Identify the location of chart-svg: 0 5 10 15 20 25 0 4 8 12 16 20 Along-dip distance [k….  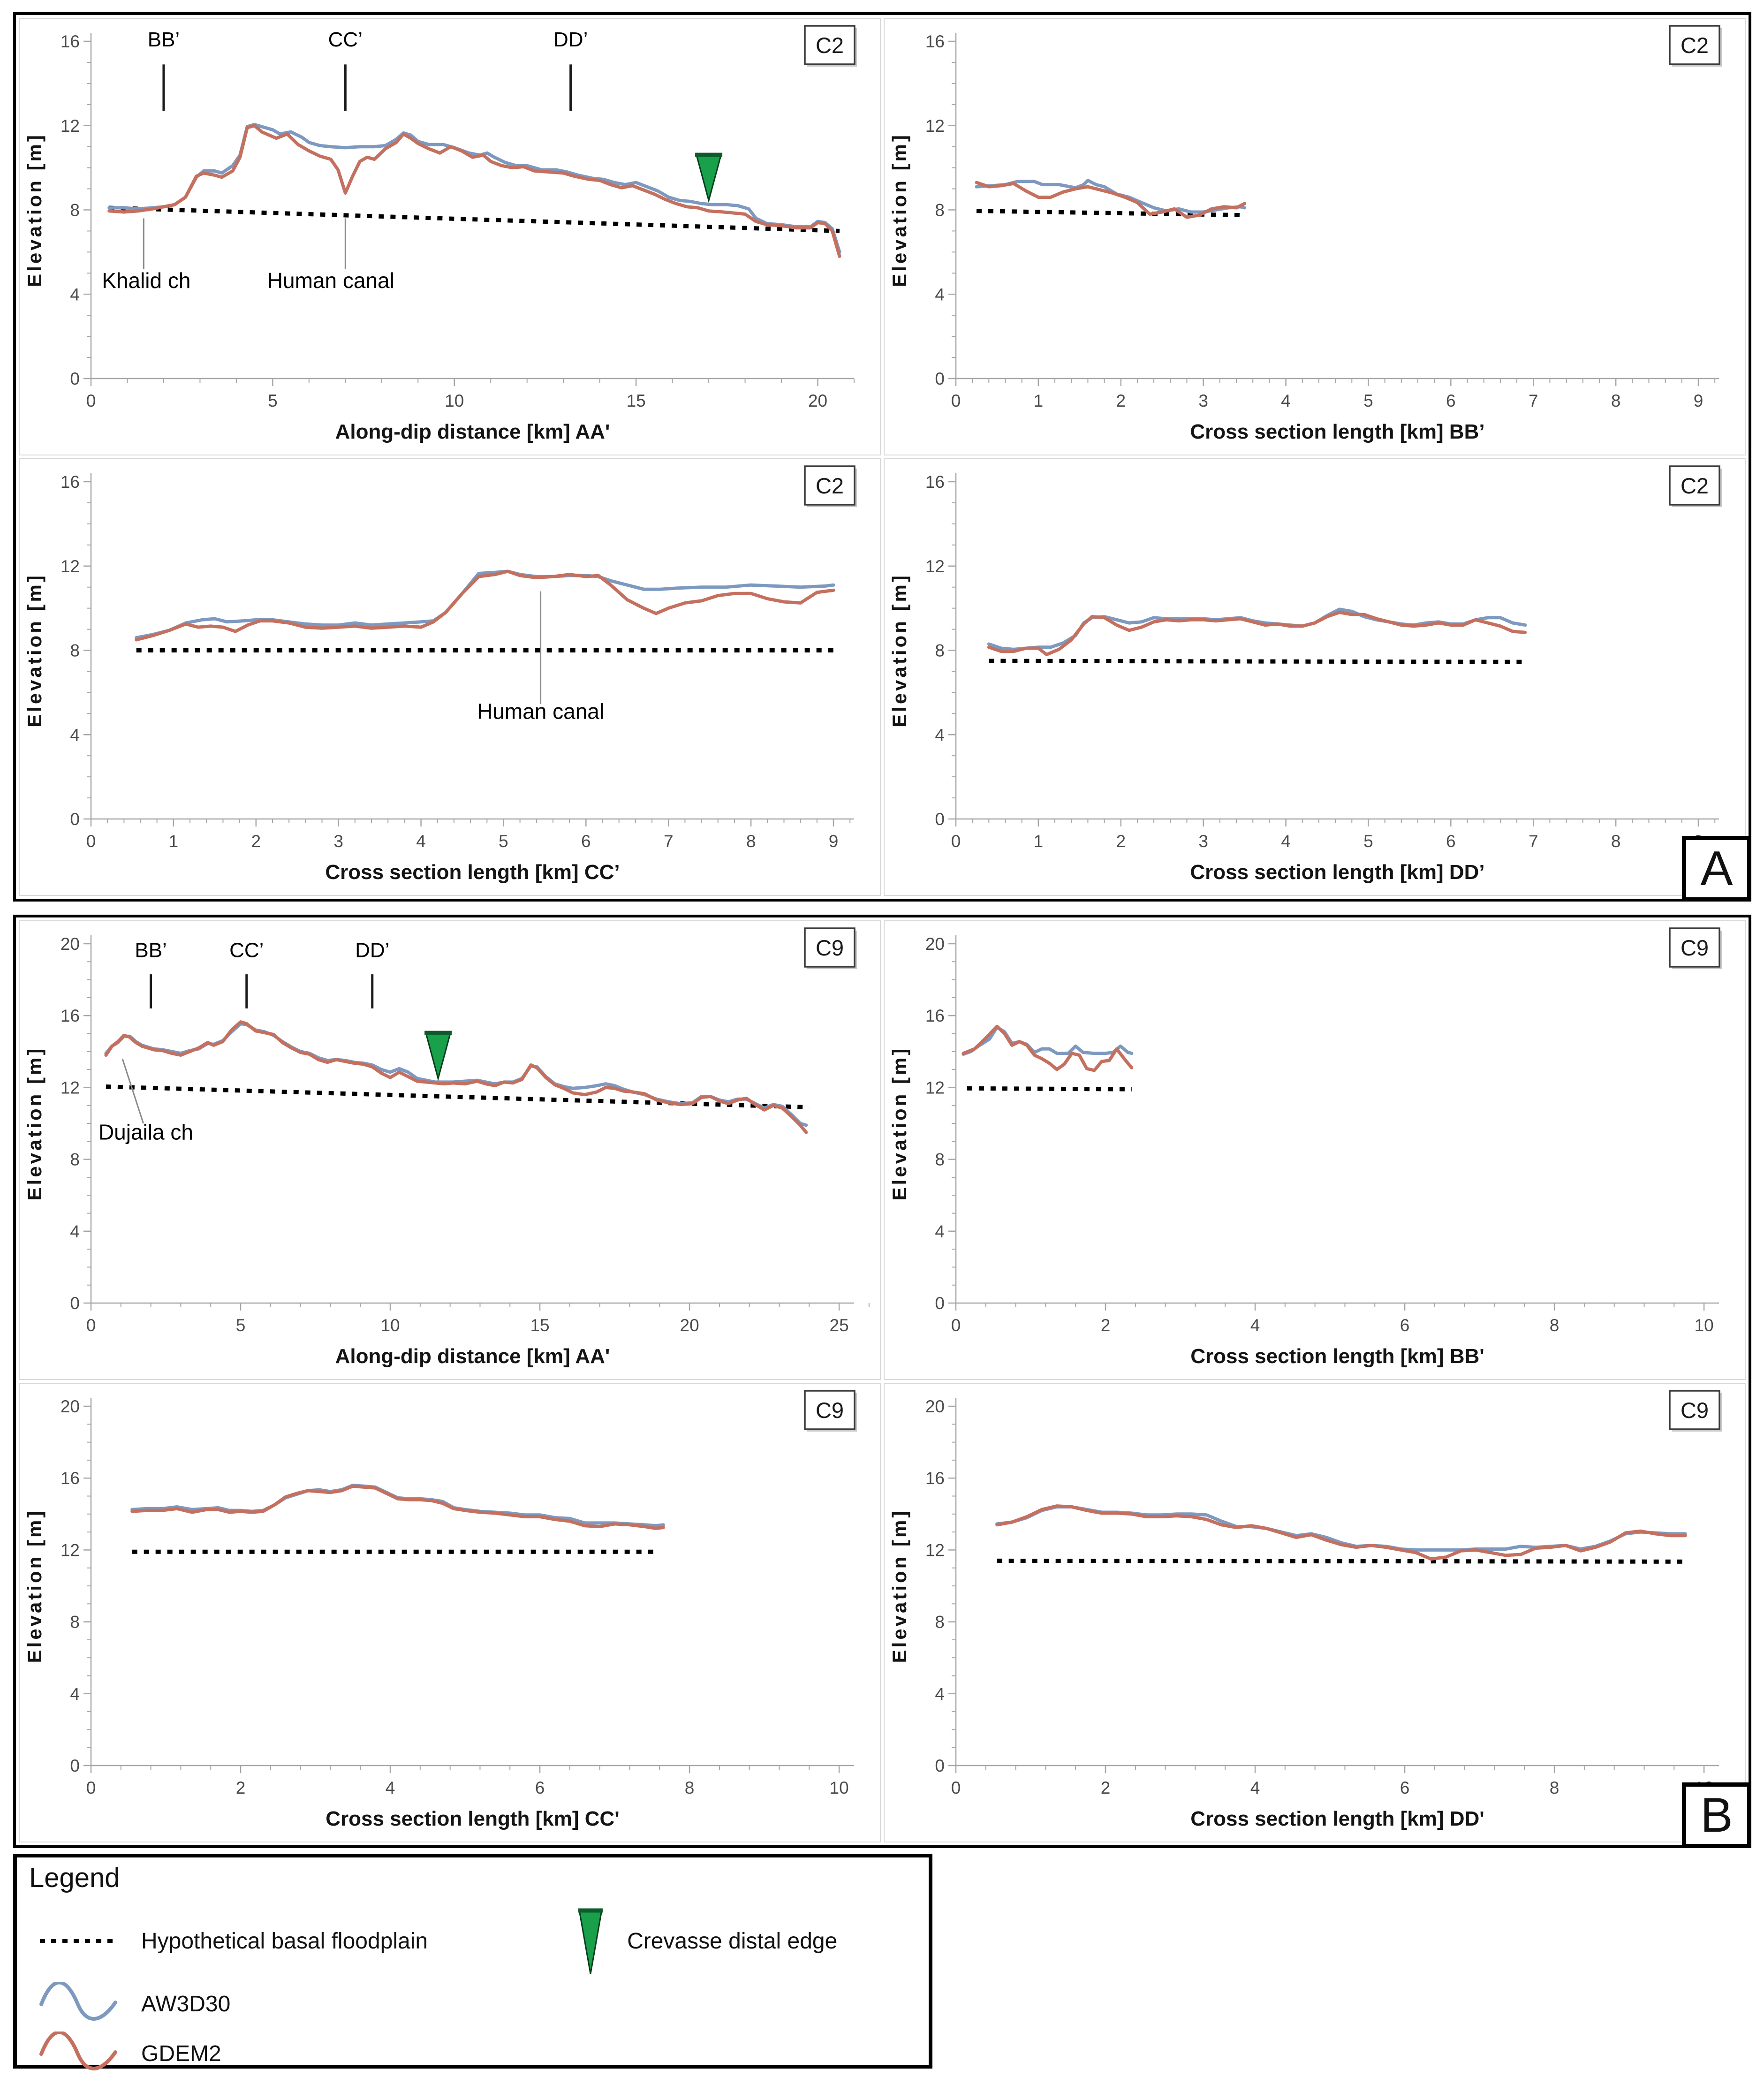
(446, 1147).